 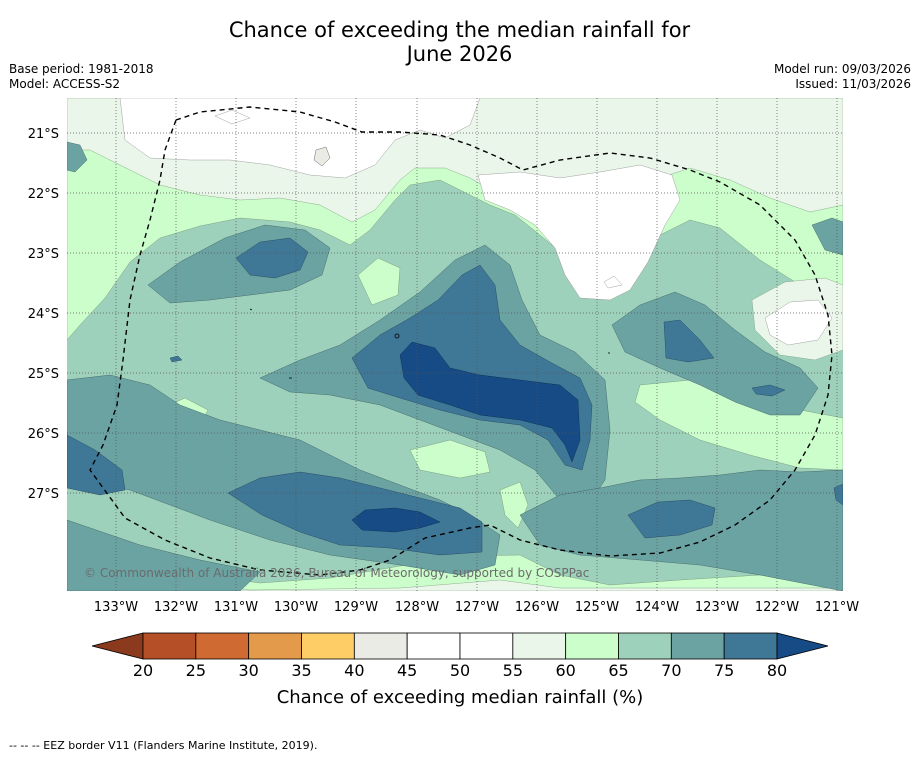 What do you see at coordinates (417, 607) in the screenshot?
I see `lon-label: 128°W` at bounding box center [417, 607].